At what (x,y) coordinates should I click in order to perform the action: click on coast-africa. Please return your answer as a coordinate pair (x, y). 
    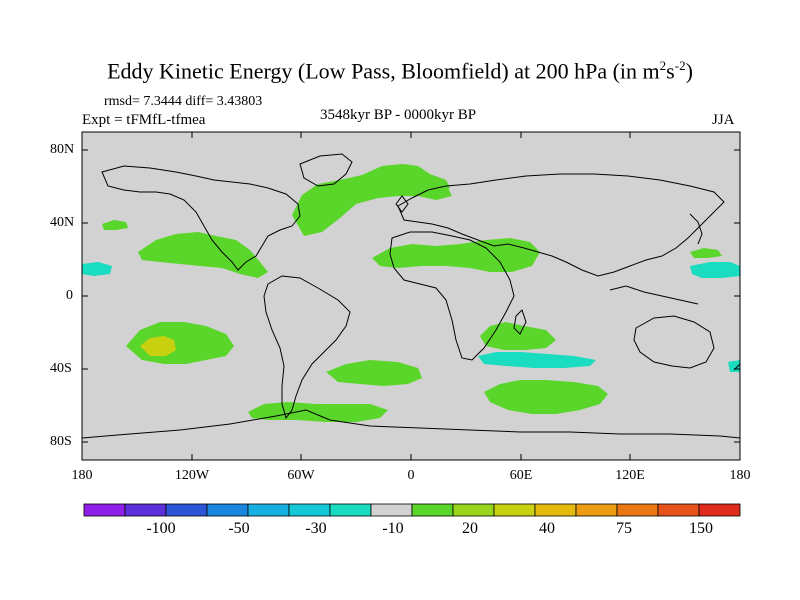
    Looking at the image, I should click on (452, 296).